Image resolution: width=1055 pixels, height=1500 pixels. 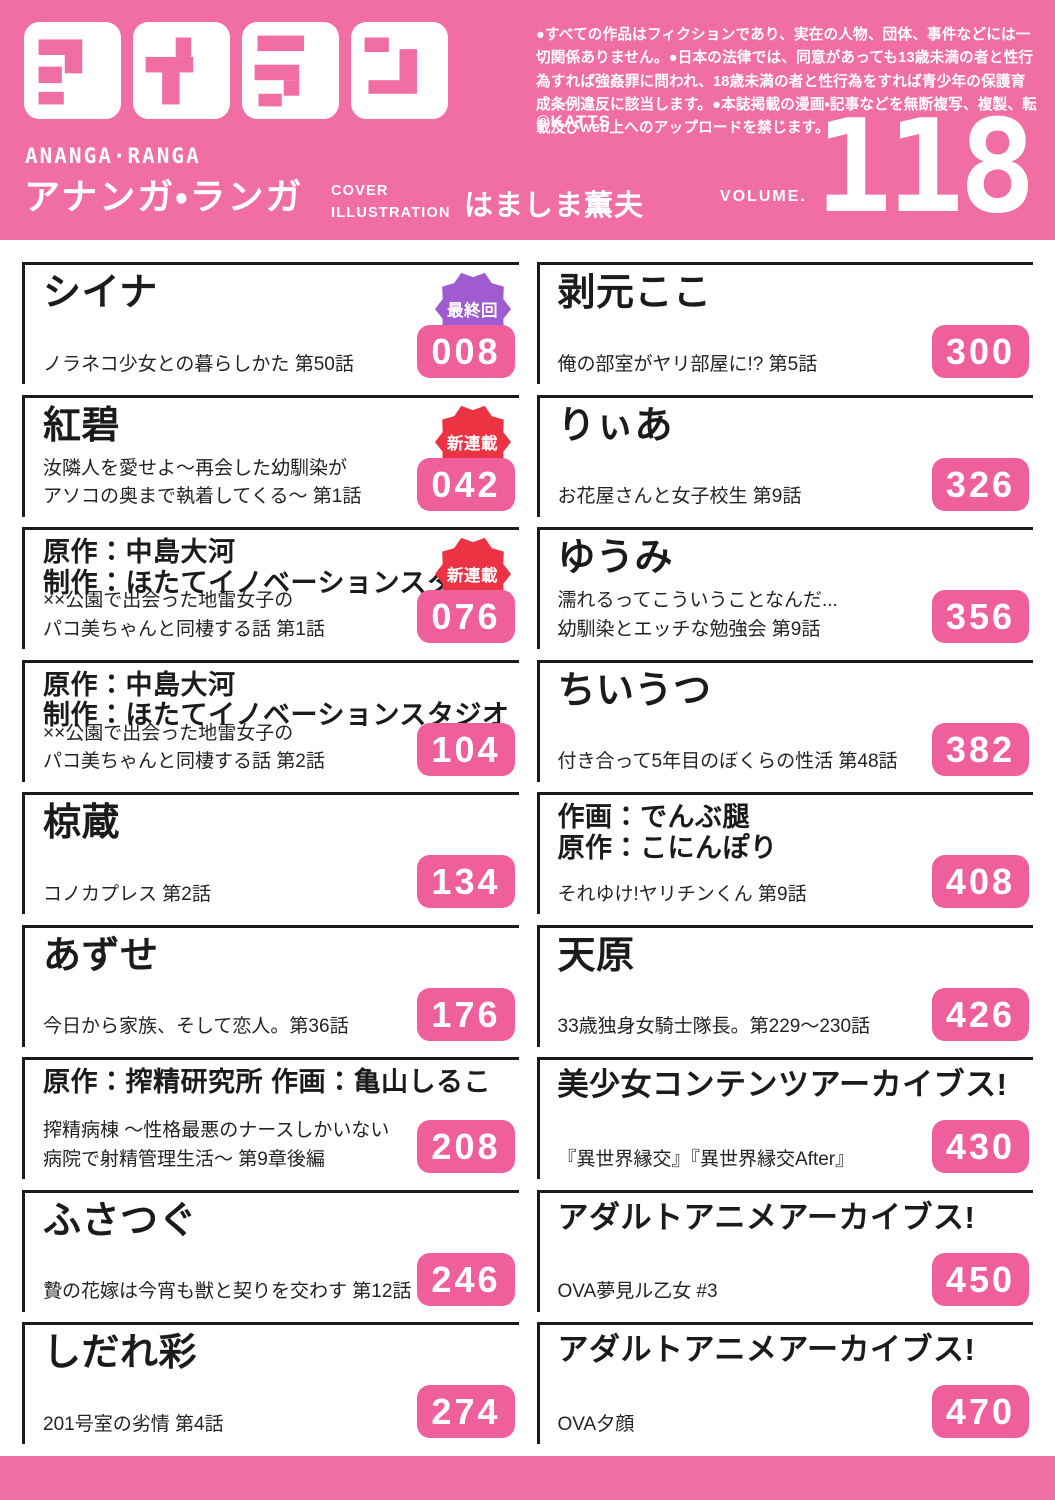 What do you see at coordinates (925, 167) in the screenshot?
I see `volume-number: 118` at bounding box center [925, 167].